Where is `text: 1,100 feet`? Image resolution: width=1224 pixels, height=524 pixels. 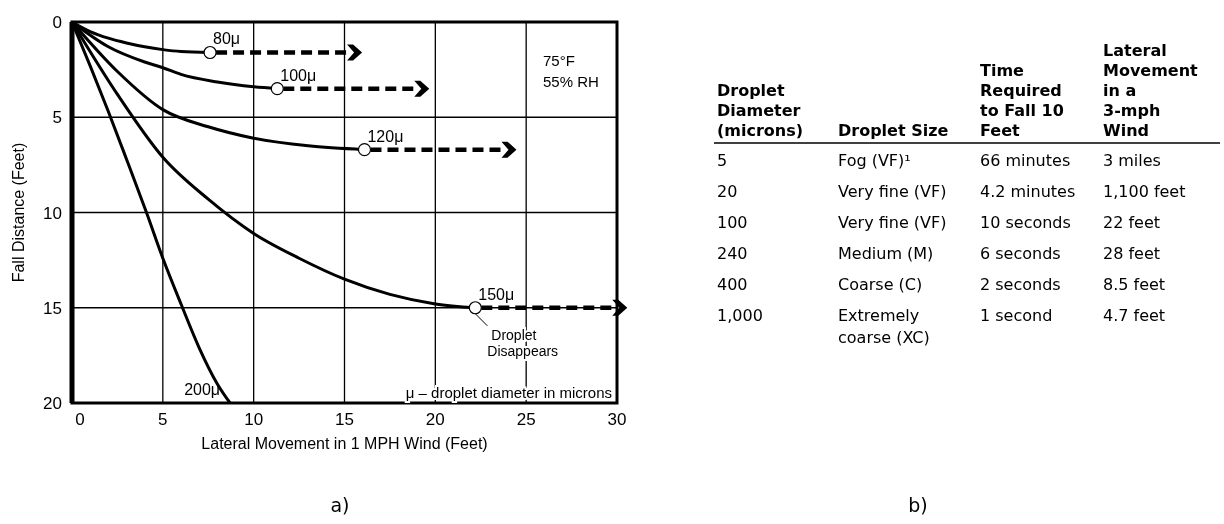 text: 1,100 feet is located at coordinates (1144, 191).